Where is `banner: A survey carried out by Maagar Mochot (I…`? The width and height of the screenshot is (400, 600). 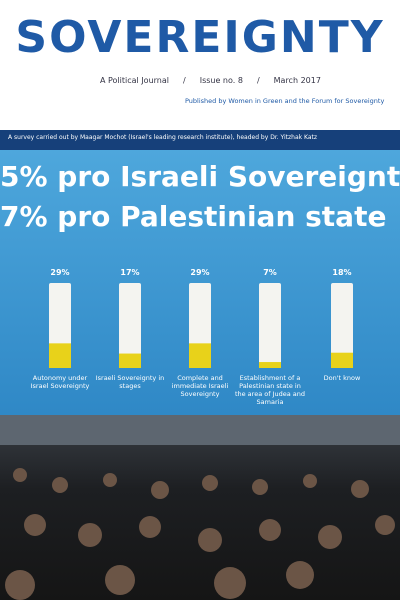 banner: A survey carried out by Maagar Mochot (I… is located at coordinates (200, 140).